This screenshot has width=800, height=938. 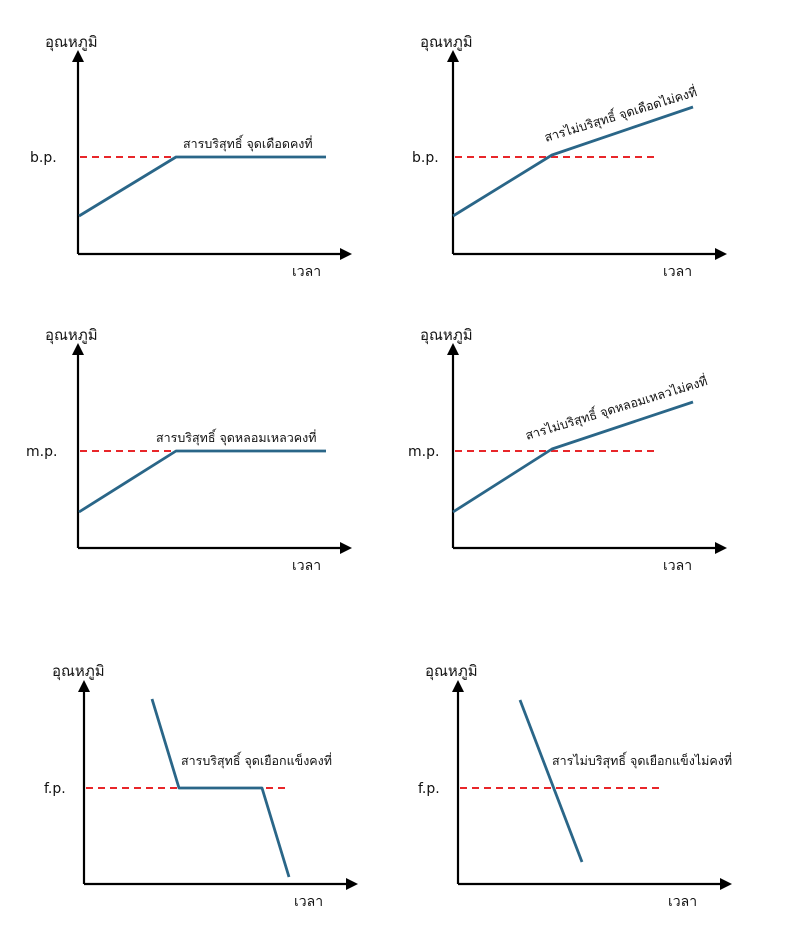 What do you see at coordinates (256, 760) in the screenshot?
I see `curve-annotation: สารบริสุทธิ์ จุดเยือกแข็งคงที่` at bounding box center [256, 760].